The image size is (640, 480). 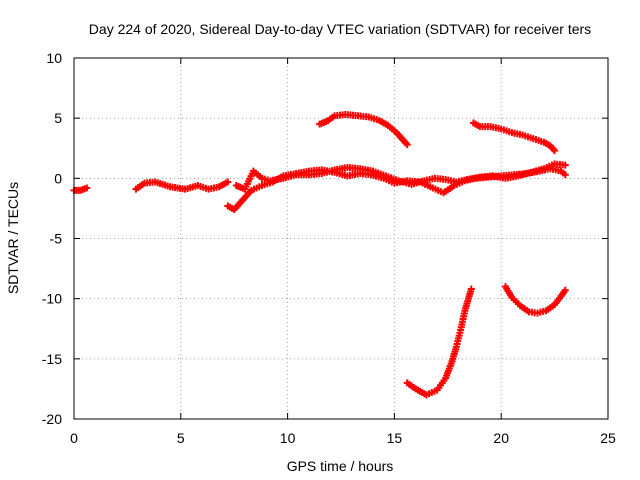 I want to click on x-tick-label: 15, so click(x=395, y=438).